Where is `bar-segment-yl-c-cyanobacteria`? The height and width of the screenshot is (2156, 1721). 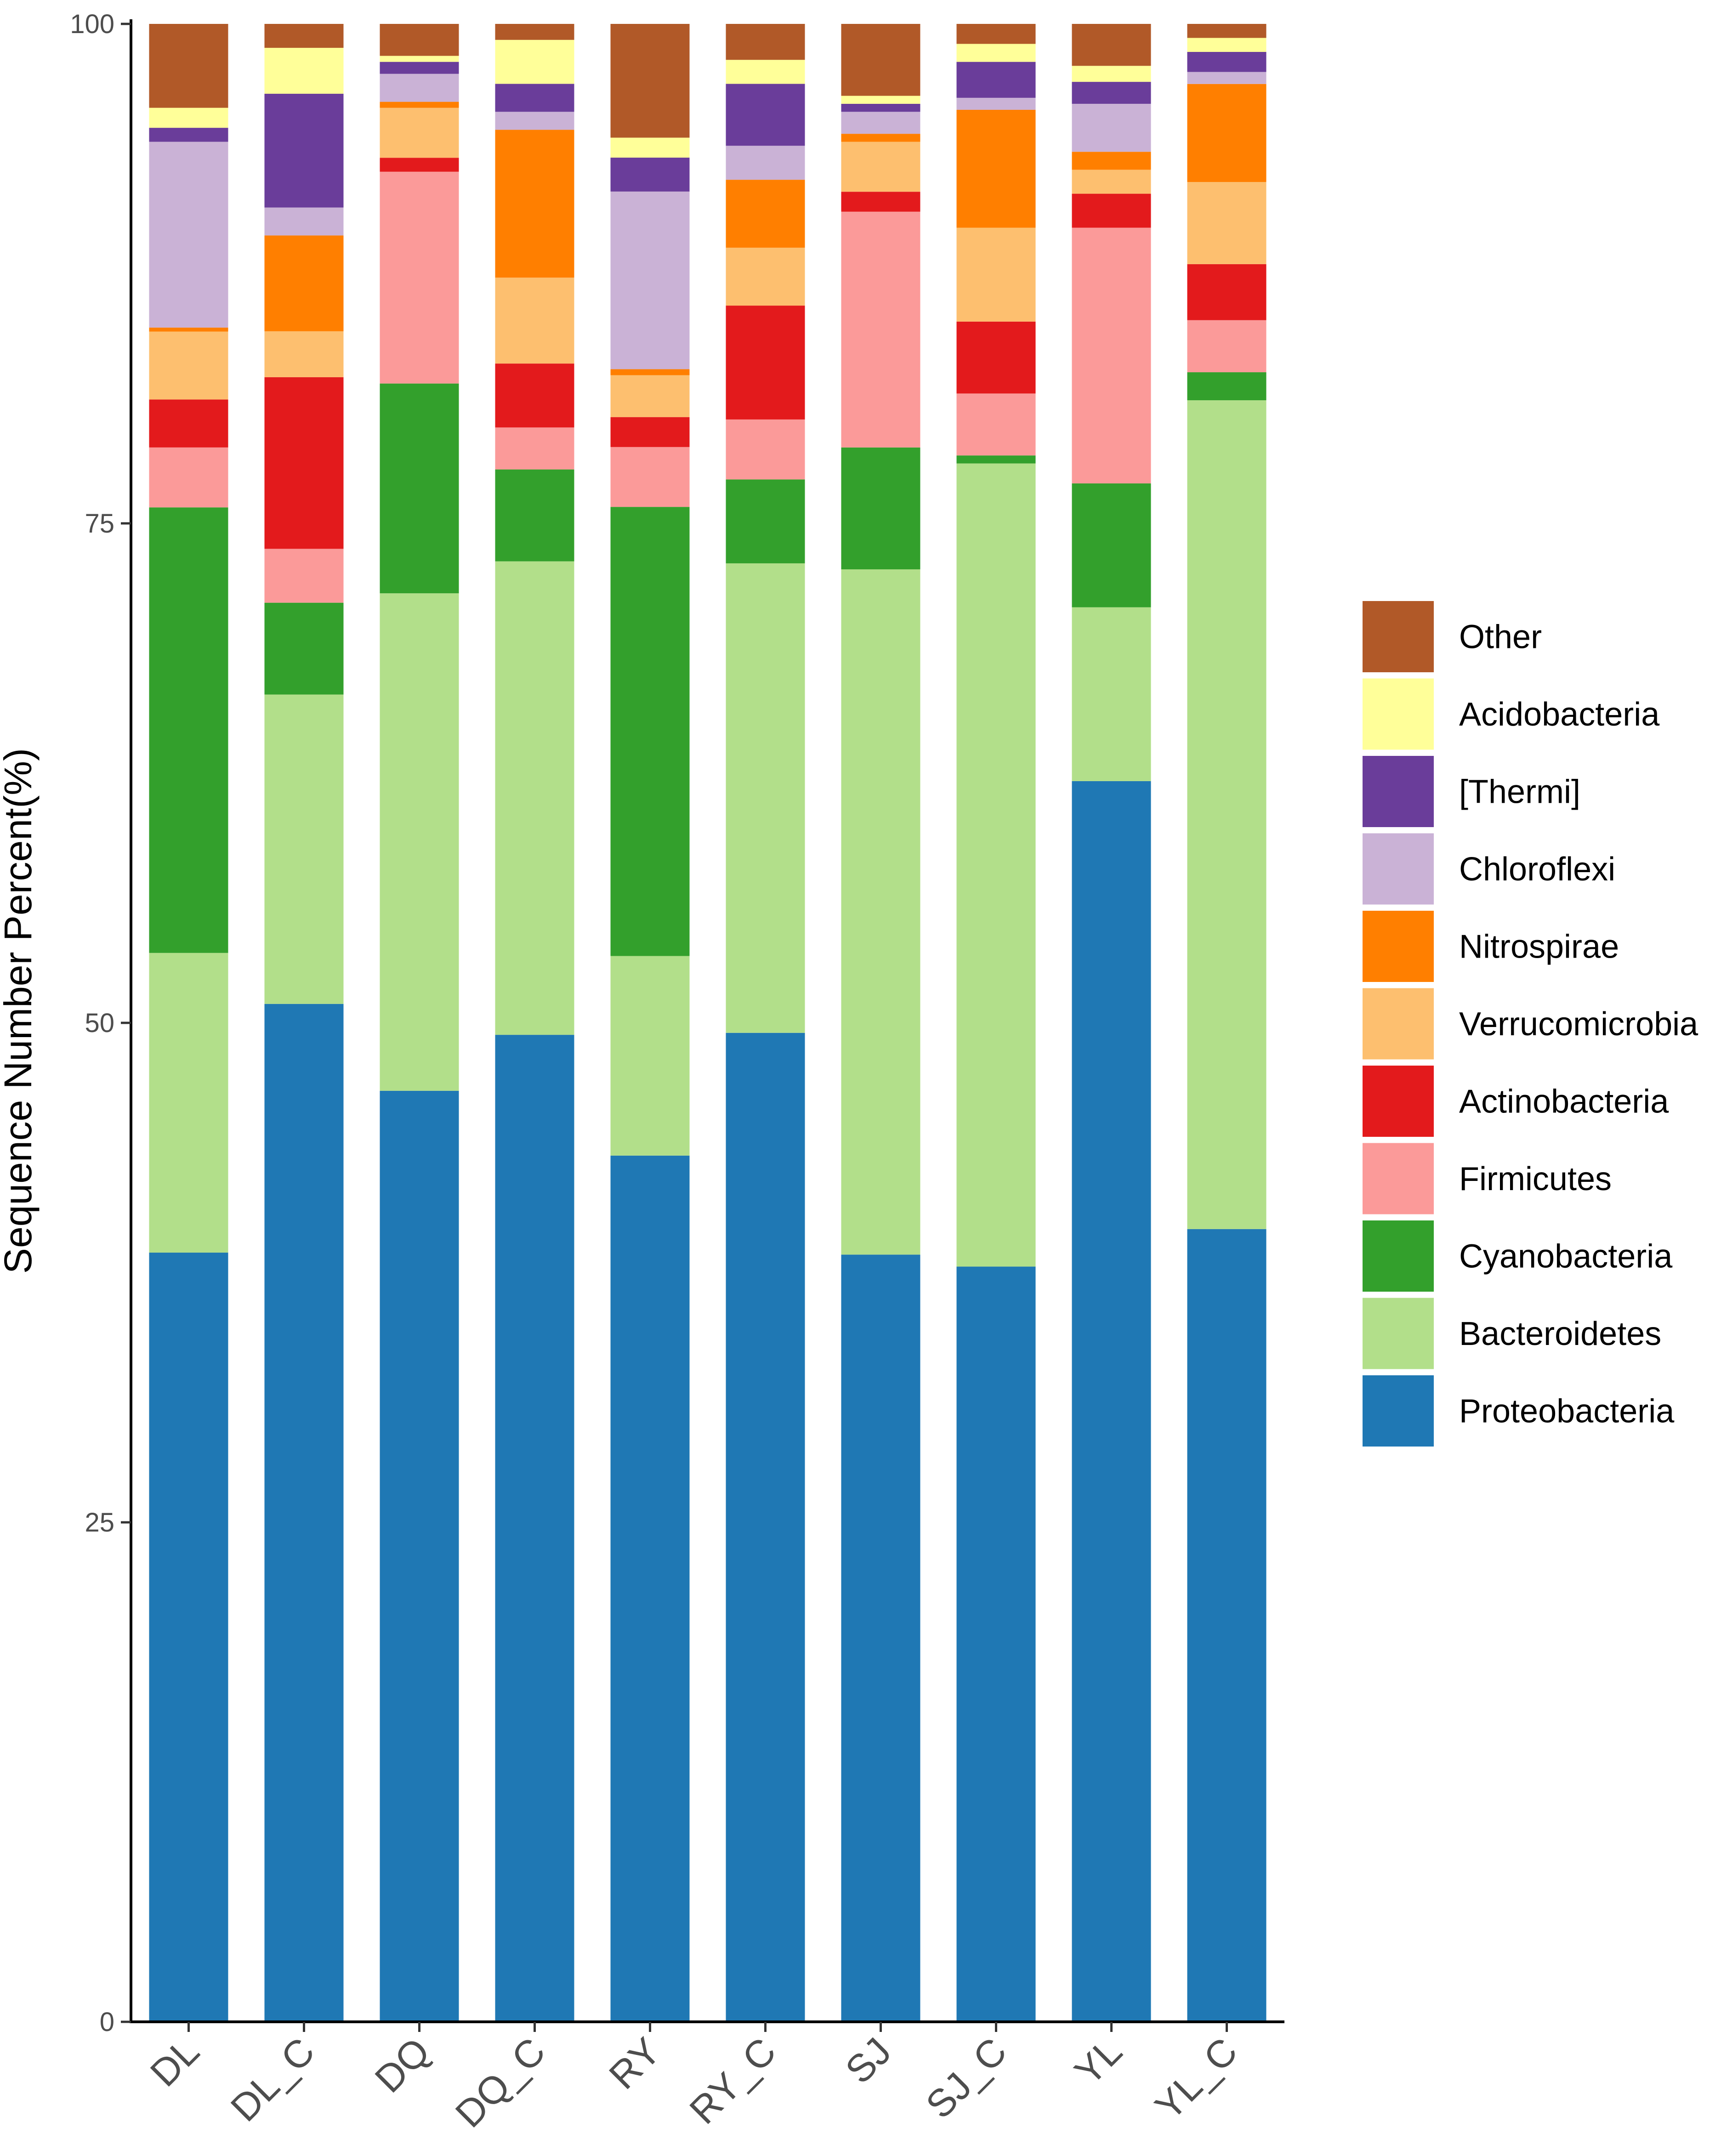
bar-segment-yl-c-cyanobacteria is located at coordinates (1227, 386).